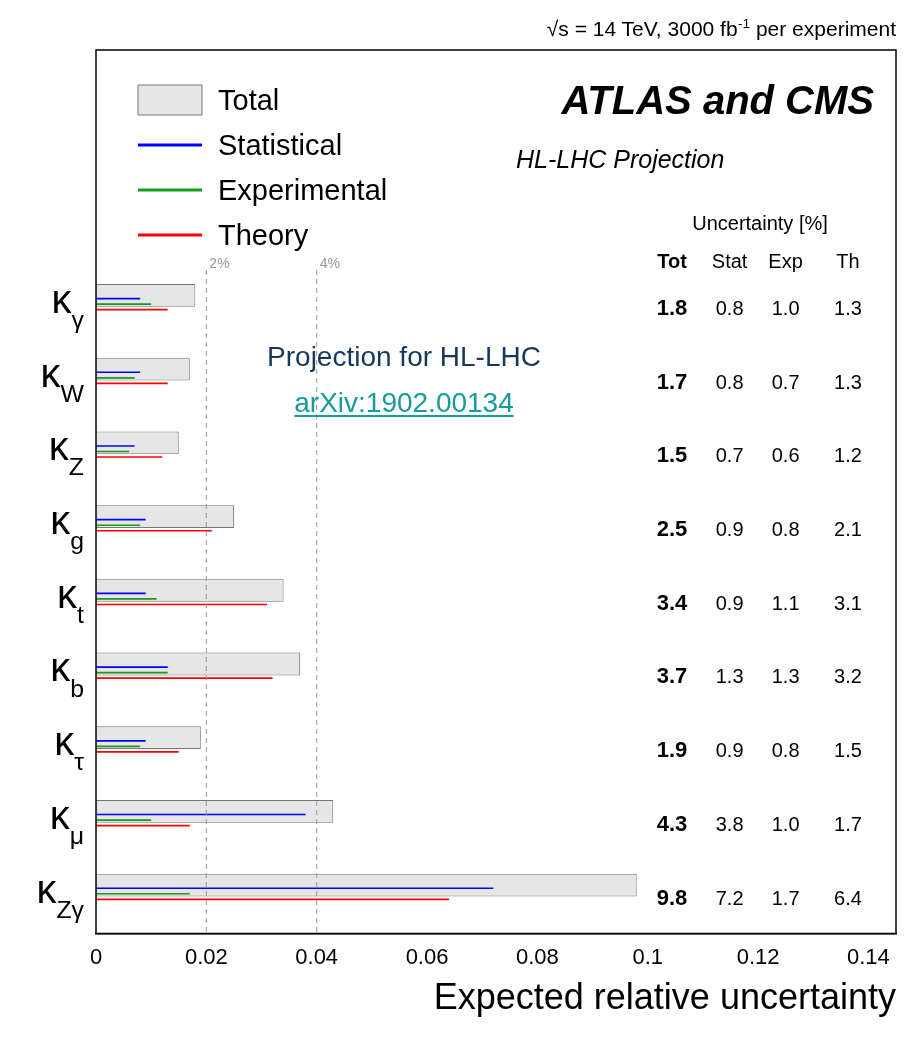  What do you see at coordinates (206, 956) in the screenshot?
I see `x-tick-label: 0.02` at bounding box center [206, 956].